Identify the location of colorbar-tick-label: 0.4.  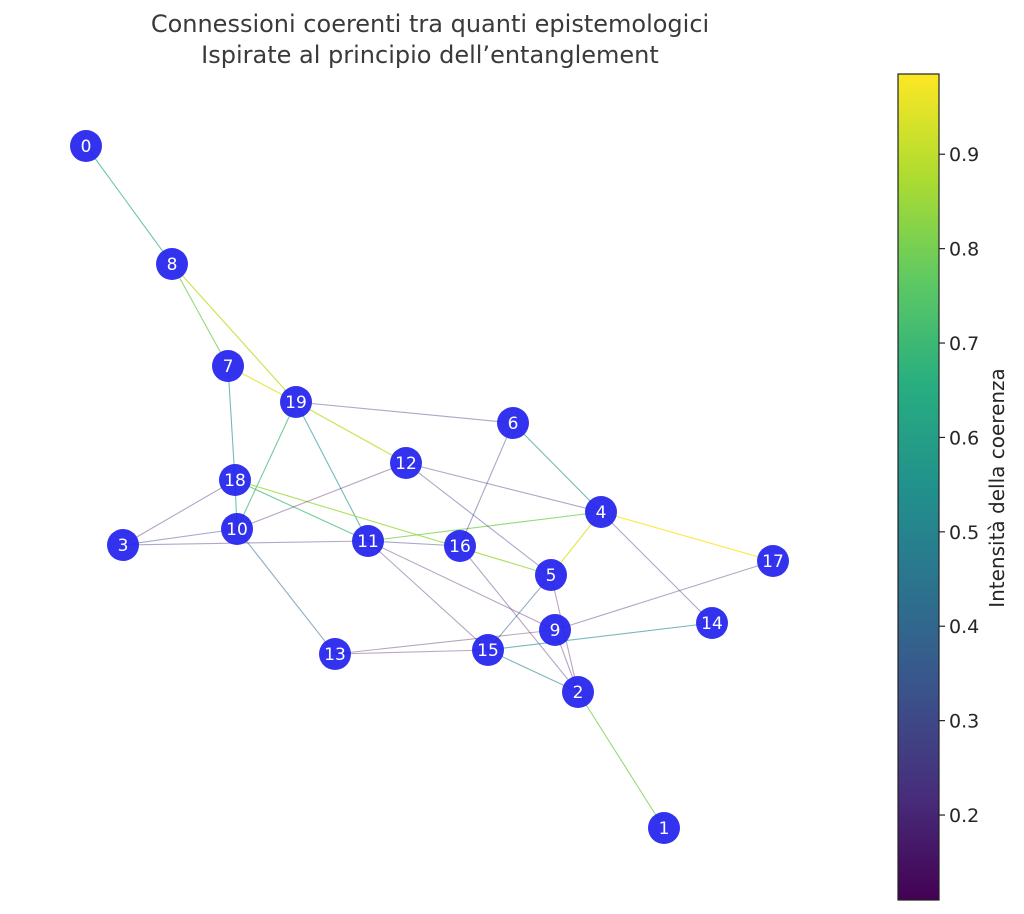
(964, 627).